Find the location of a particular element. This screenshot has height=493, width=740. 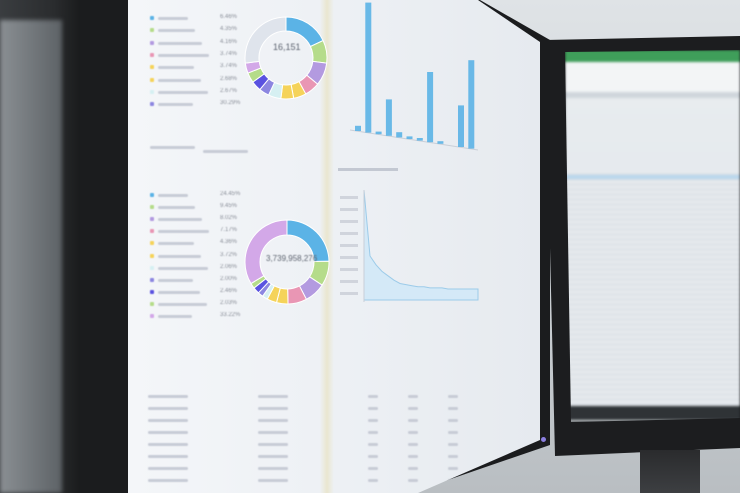

section-title is located at coordinates (172, 147).